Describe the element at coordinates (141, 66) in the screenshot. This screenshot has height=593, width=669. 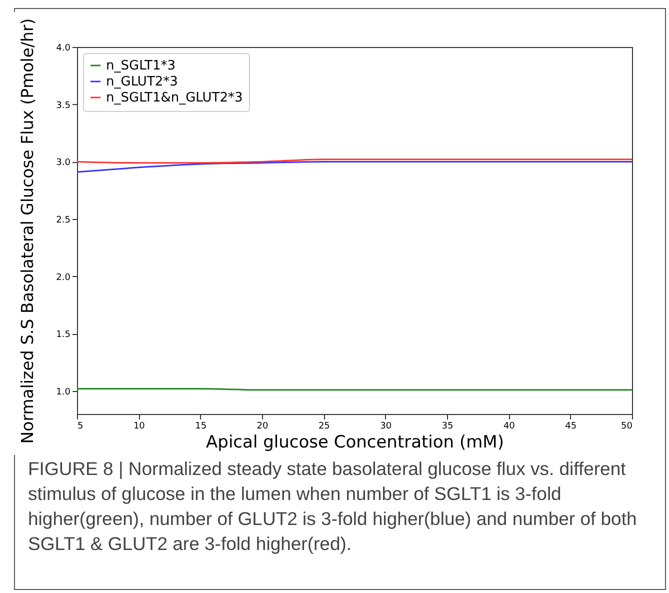
I see `legend-label: n_SGLT1*3` at that location.